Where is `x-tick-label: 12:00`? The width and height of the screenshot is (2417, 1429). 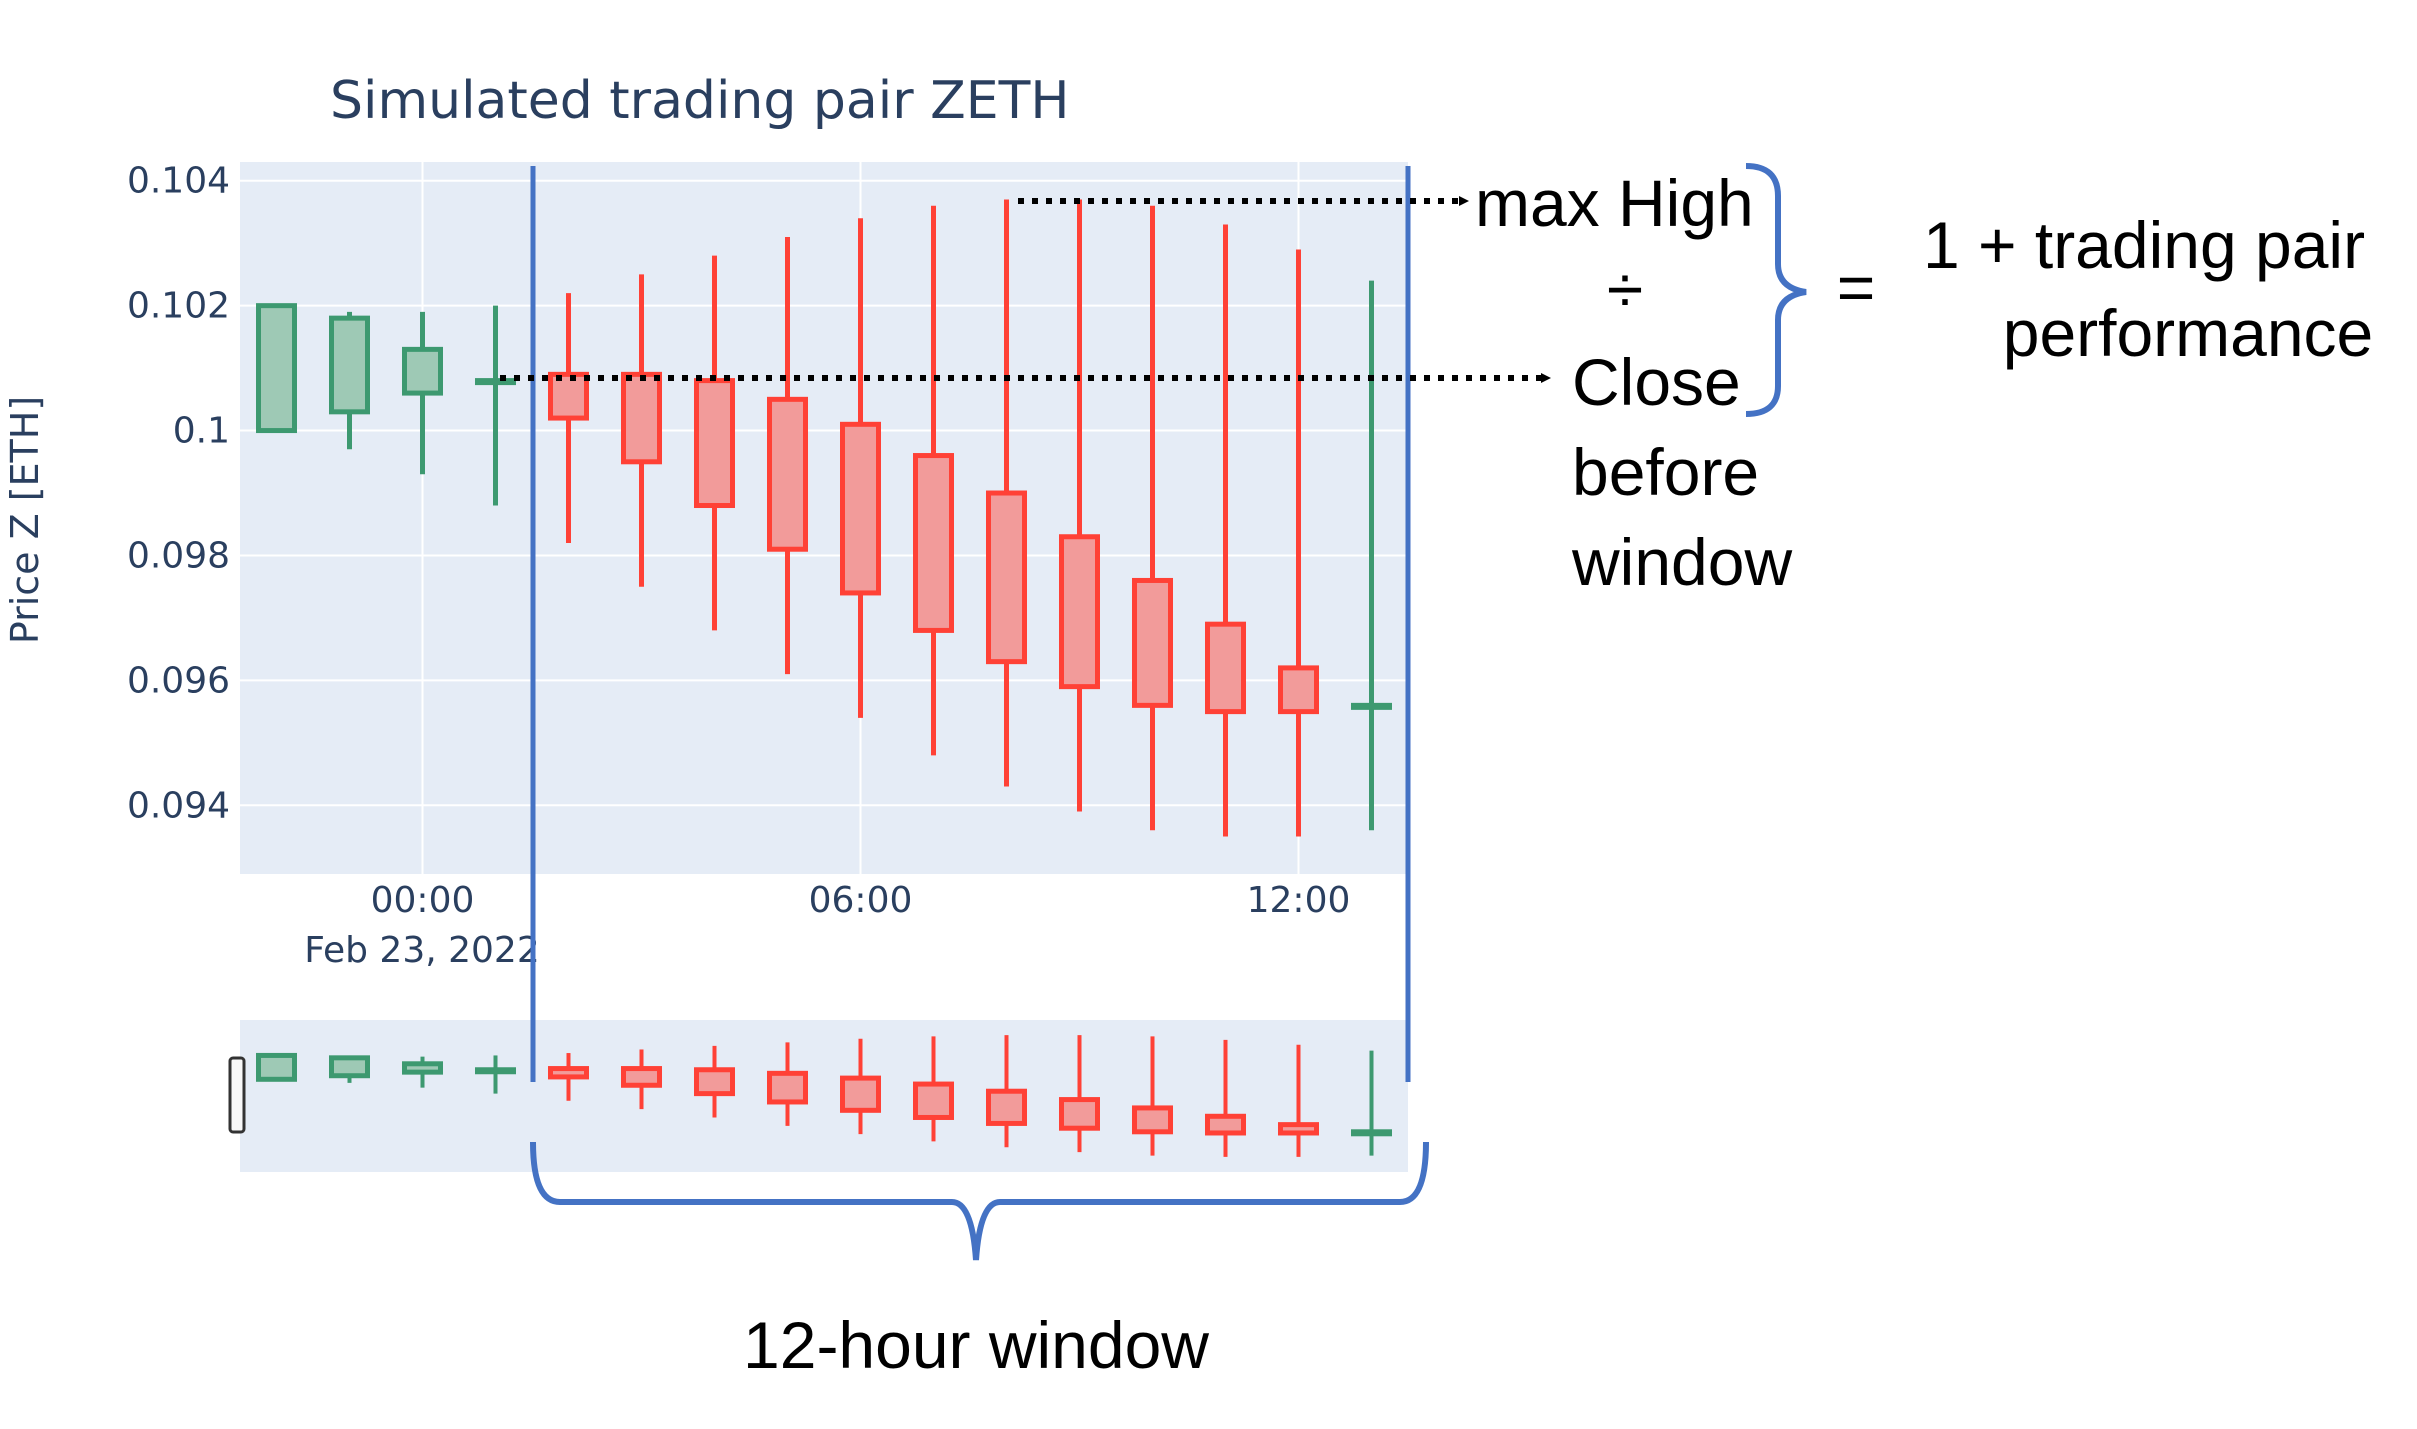
x-tick-label: 12:00 is located at coordinates (1299, 900).